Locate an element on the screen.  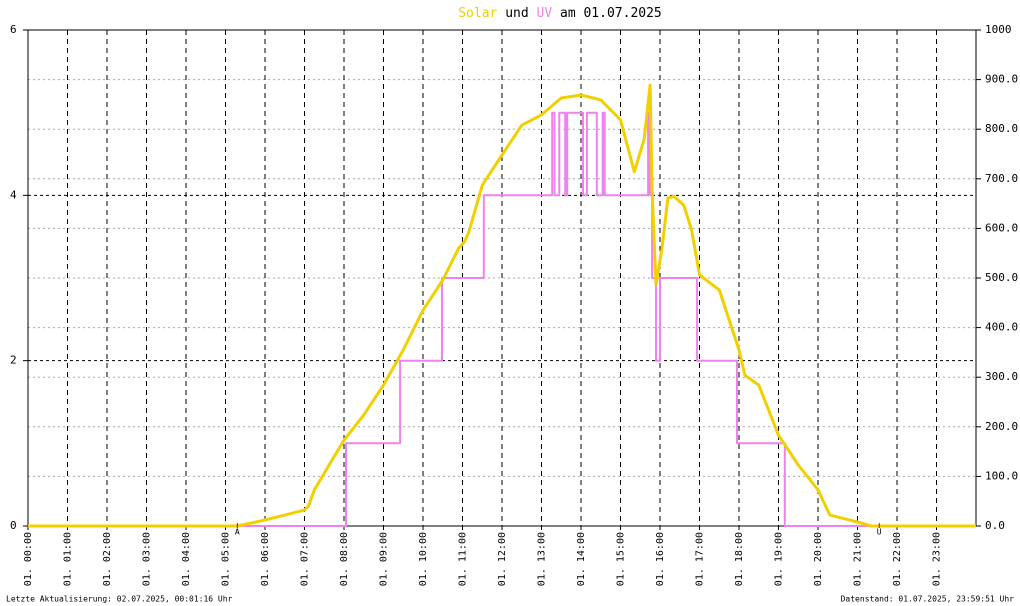
x-tick-label: 01. 13:00 is located at coordinates (542, 559).